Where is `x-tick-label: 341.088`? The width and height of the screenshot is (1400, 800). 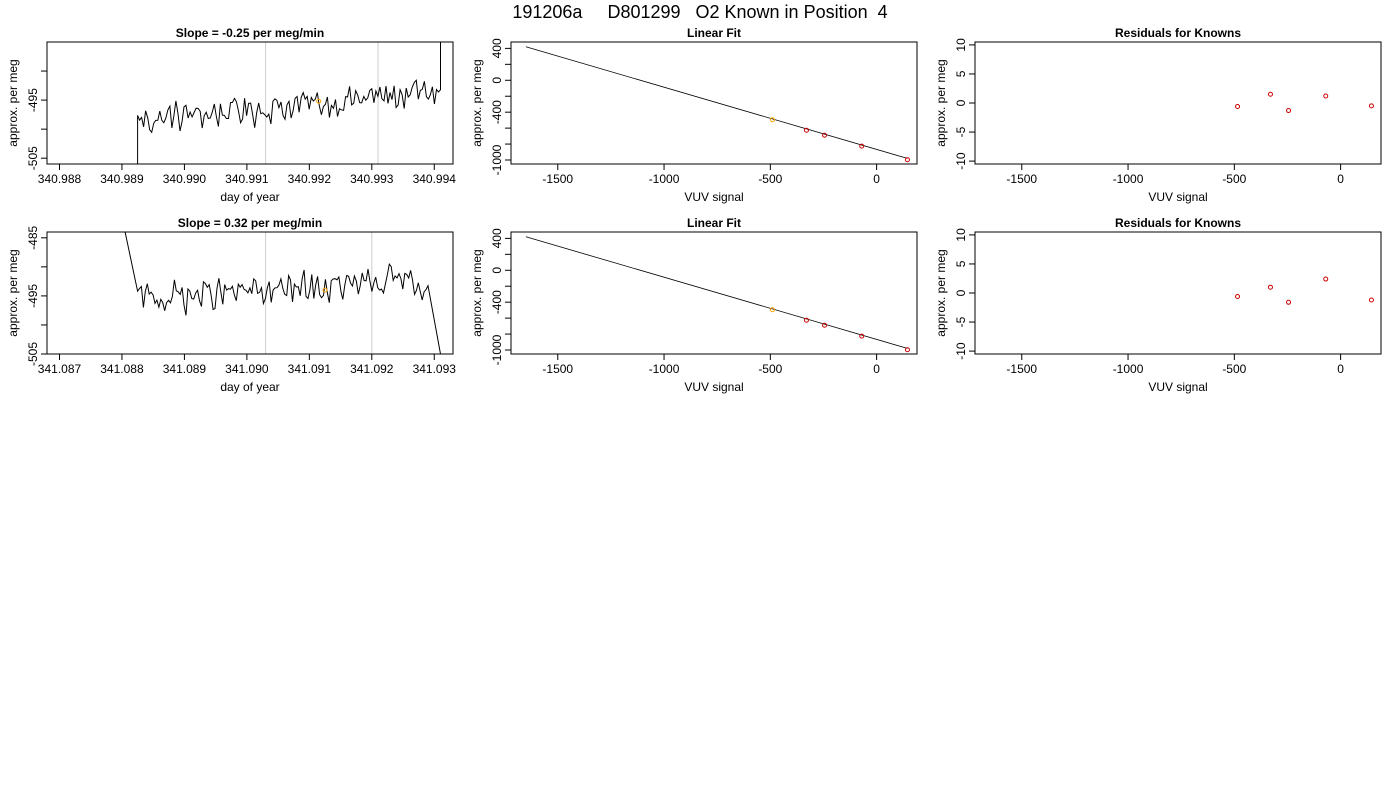 x-tick-label: 341.088 is located at coordinates (122, 369).